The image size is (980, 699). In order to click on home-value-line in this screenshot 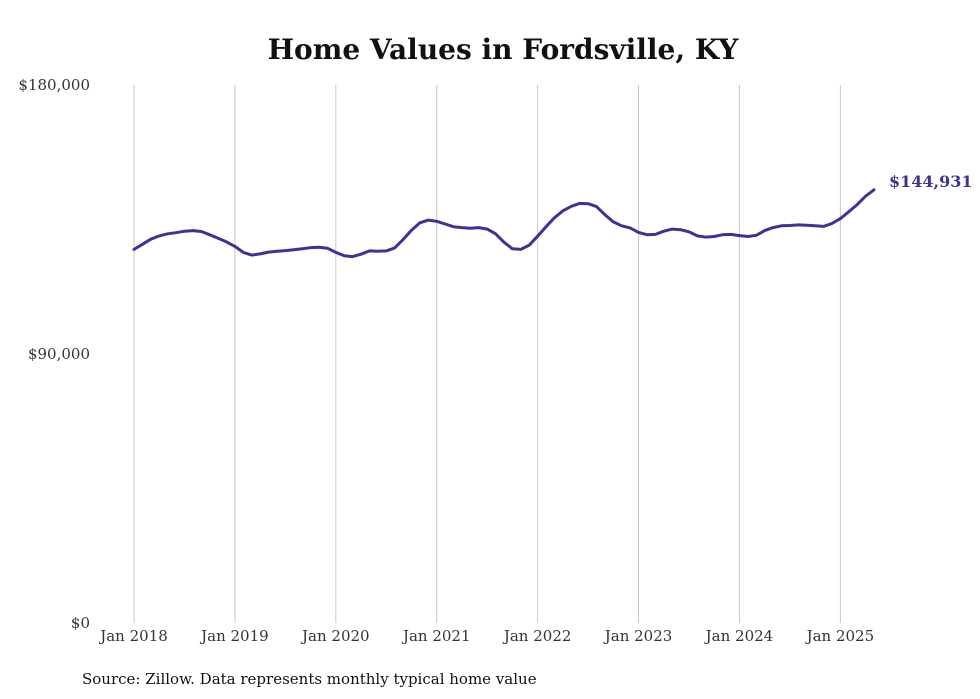, I will do `click(504, 223)`.